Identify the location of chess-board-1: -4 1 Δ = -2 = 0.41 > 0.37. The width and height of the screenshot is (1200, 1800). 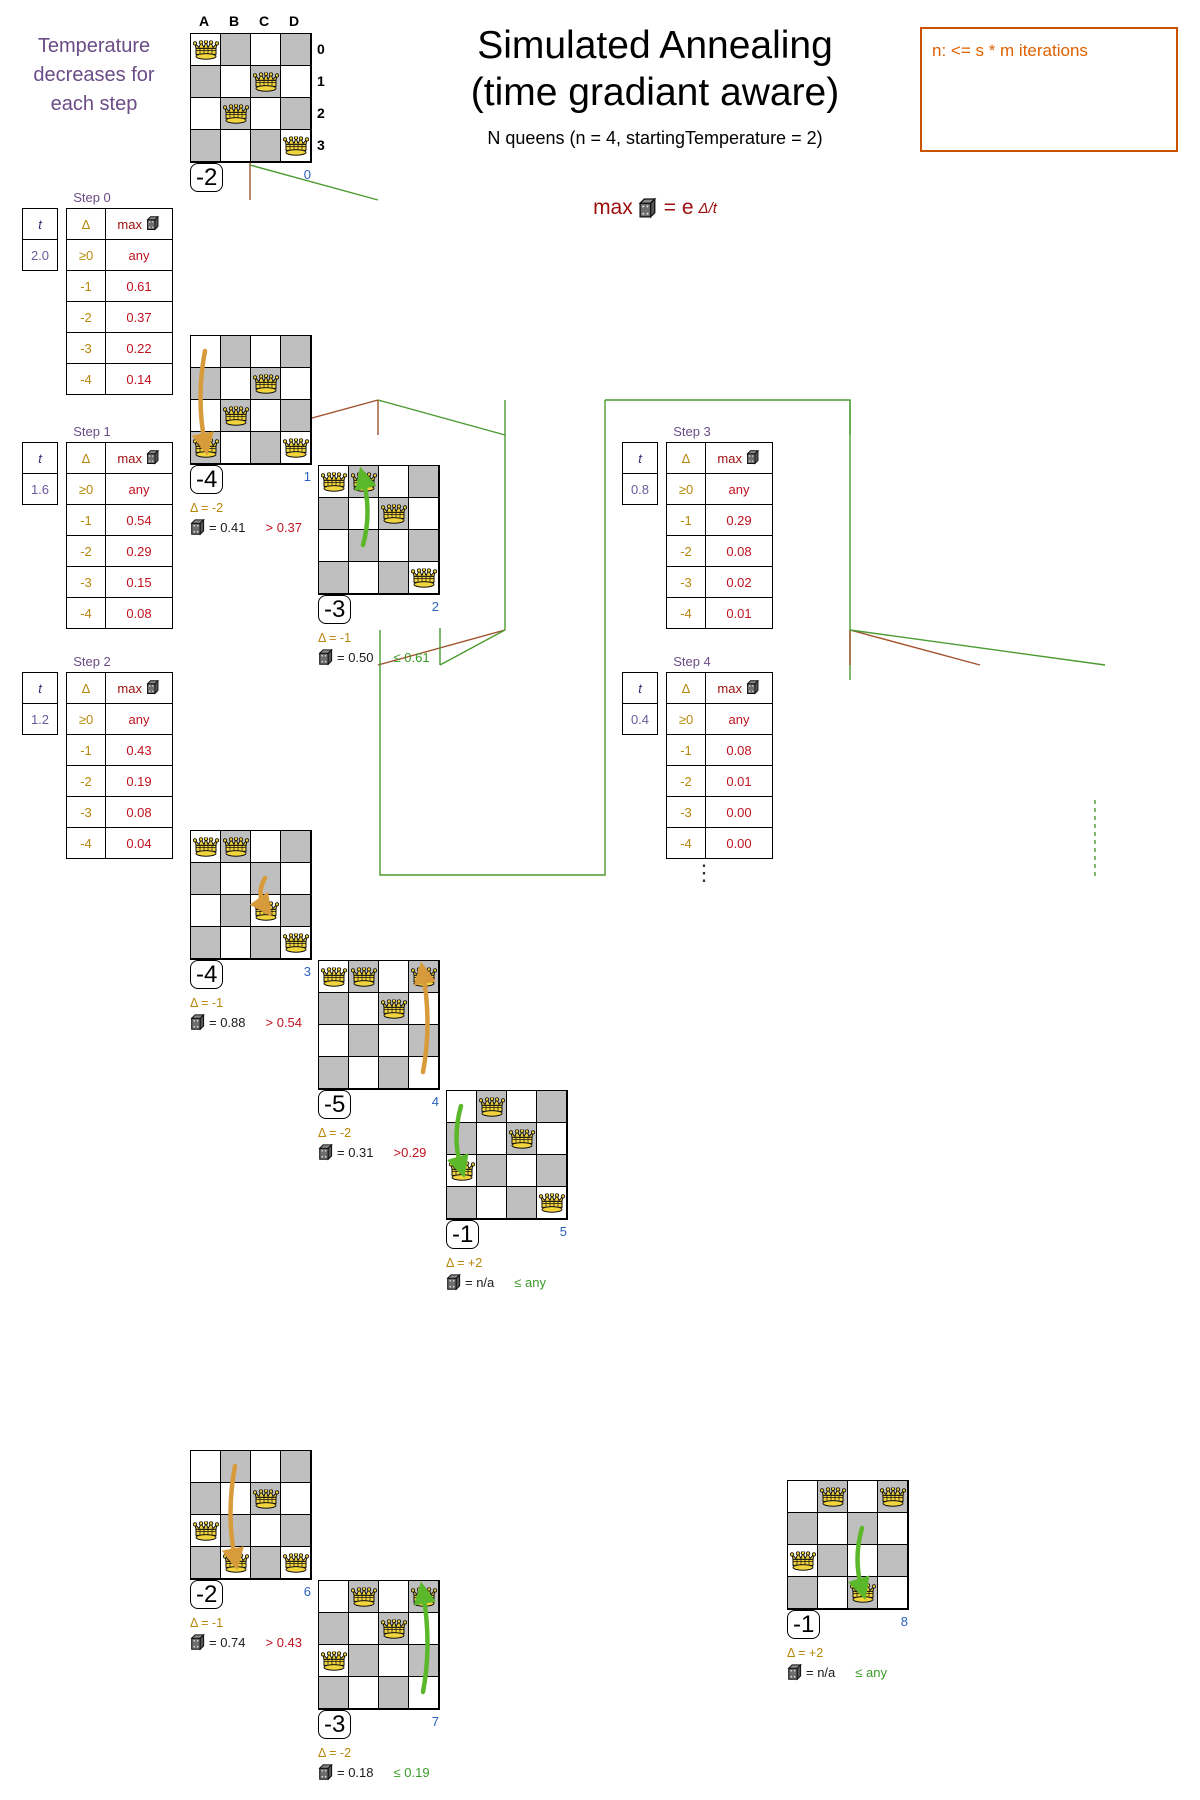
(251, 435).